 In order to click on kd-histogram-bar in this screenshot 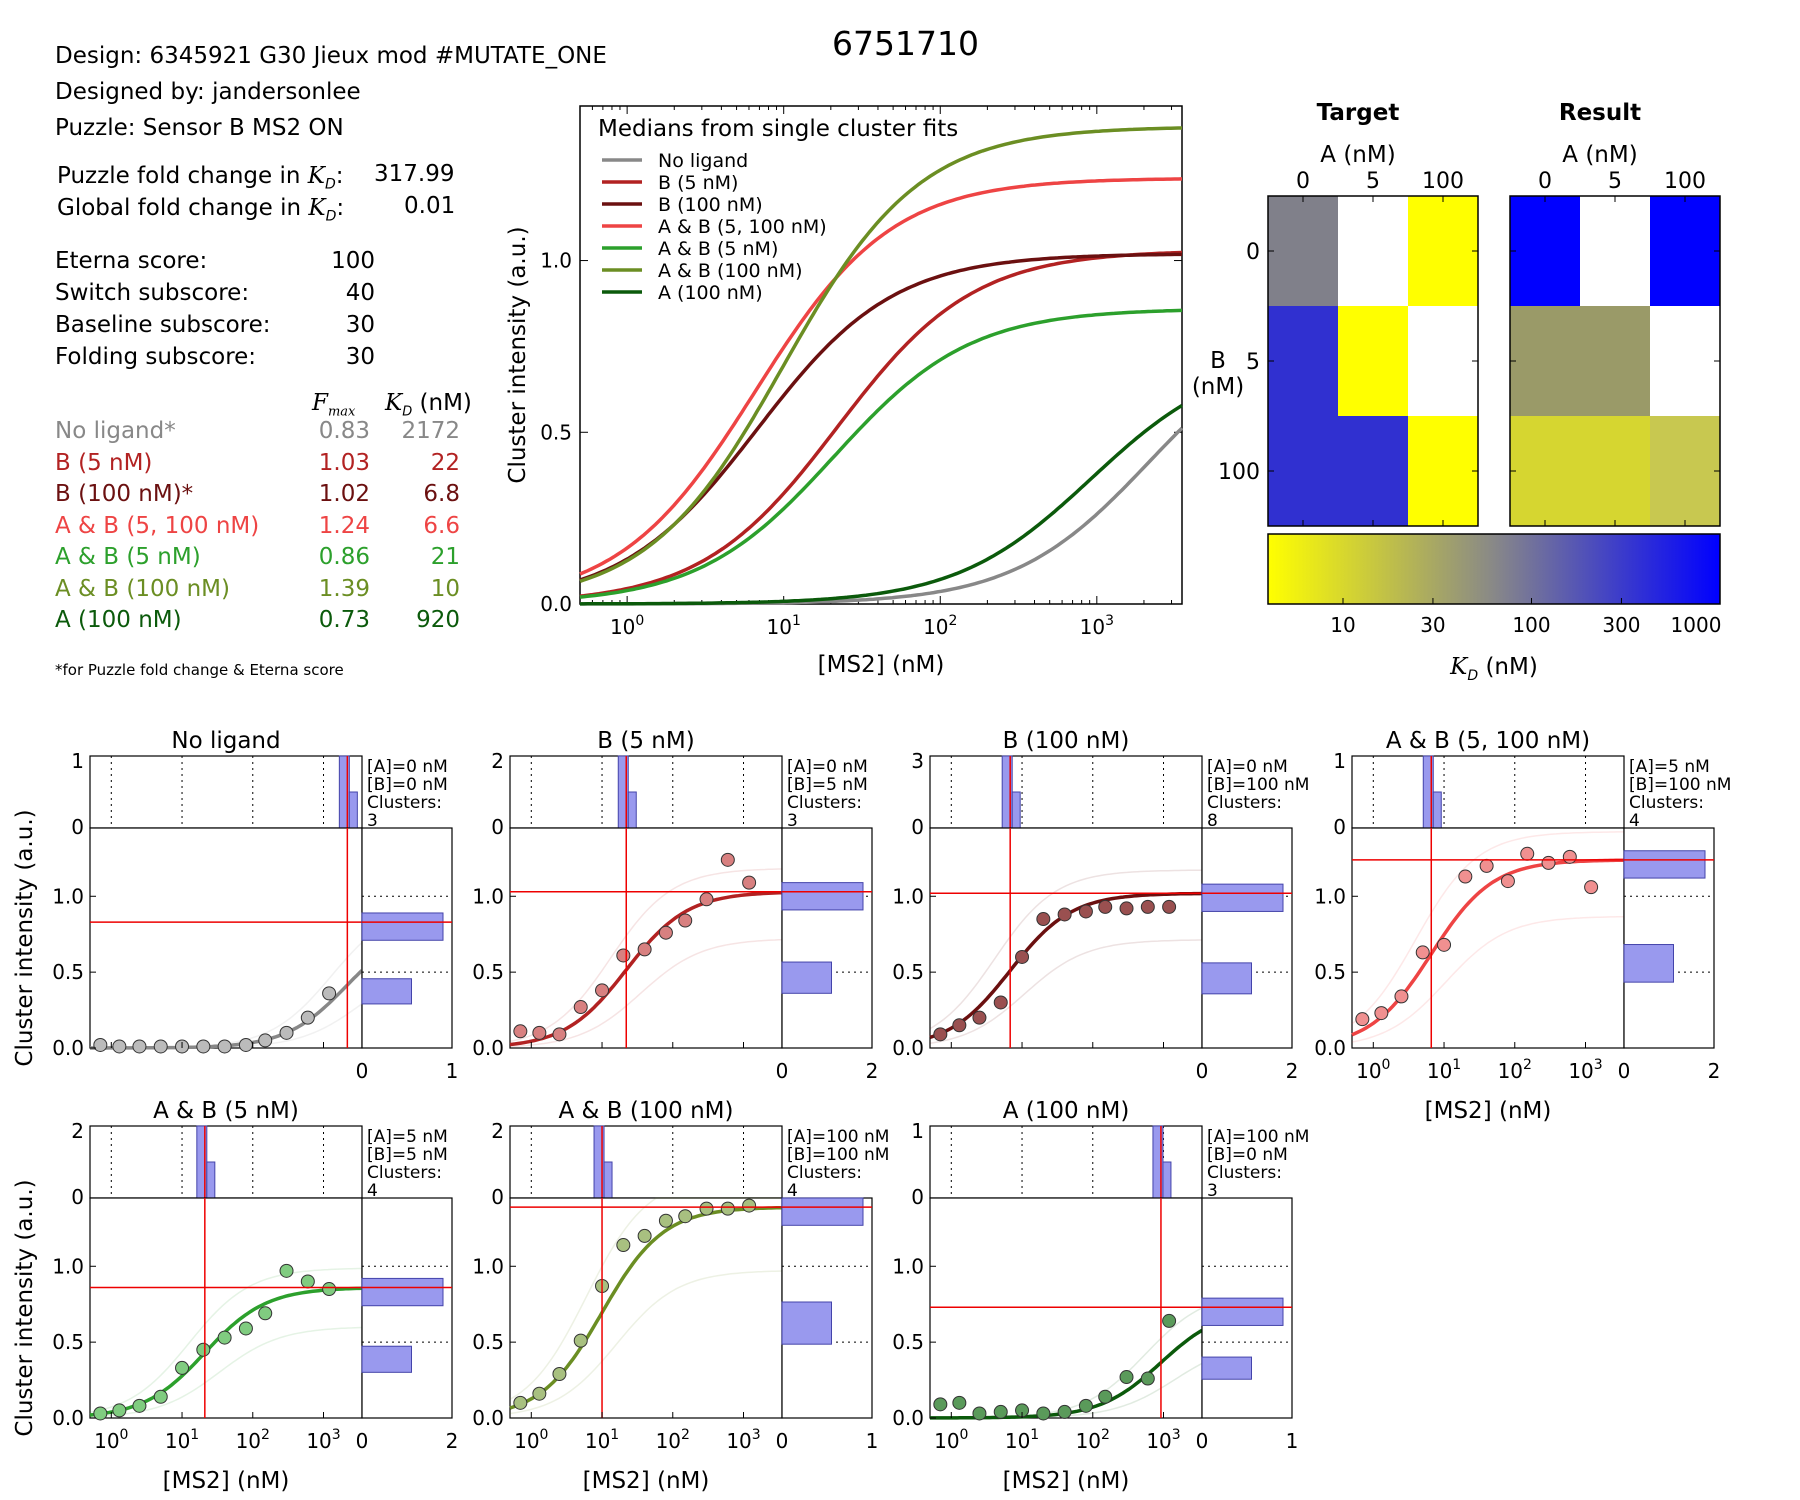, I will do `click(1016, 810)`.